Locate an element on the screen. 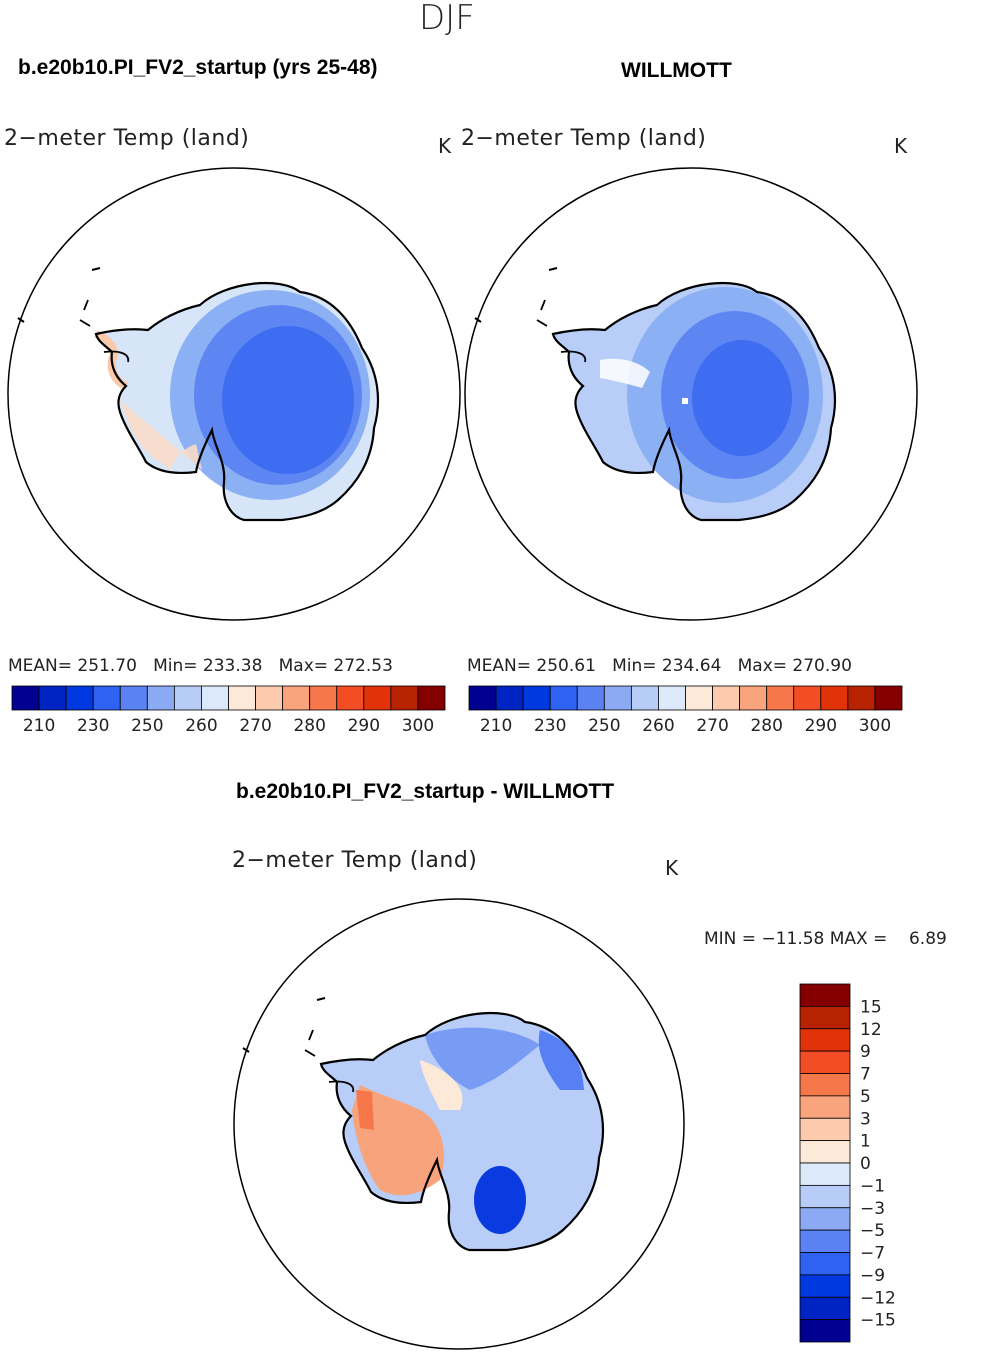  colorbar-diff: 15 129 753 10−1 −3−5 −7−9−12 −15 is located at coordinates (847, 1163).